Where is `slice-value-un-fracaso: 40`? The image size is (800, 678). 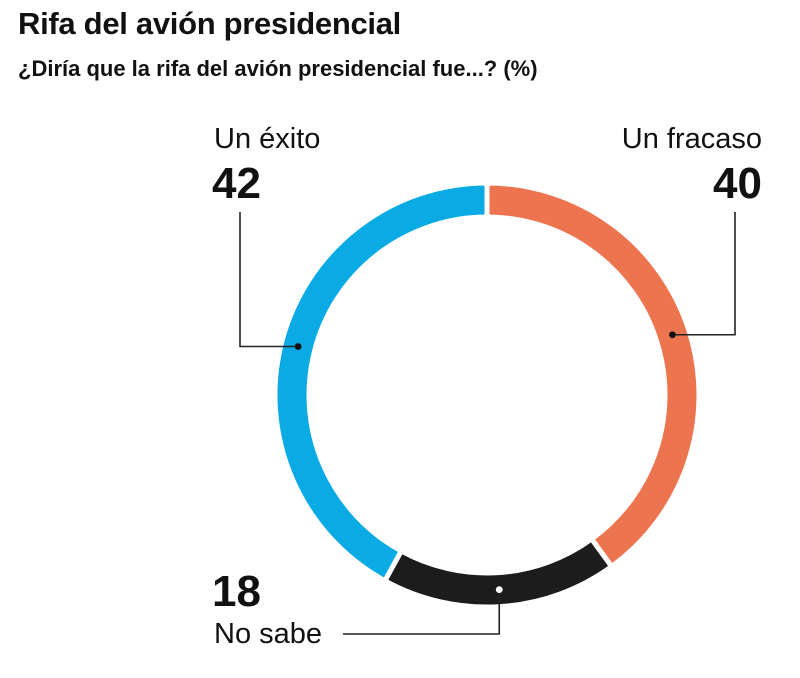 slice-value-un-fracaso: 40 is located at coordinates (737, 183).